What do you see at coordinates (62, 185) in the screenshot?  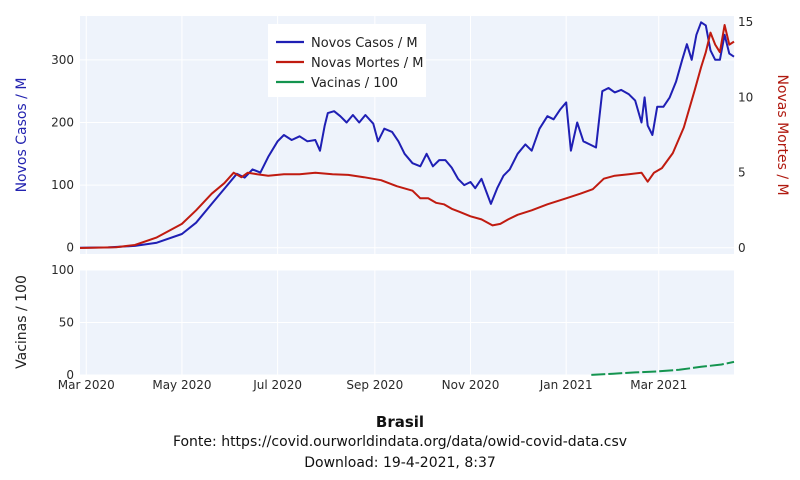 I see `left-y-tick-label: 100` at bounding box center [62, 185].